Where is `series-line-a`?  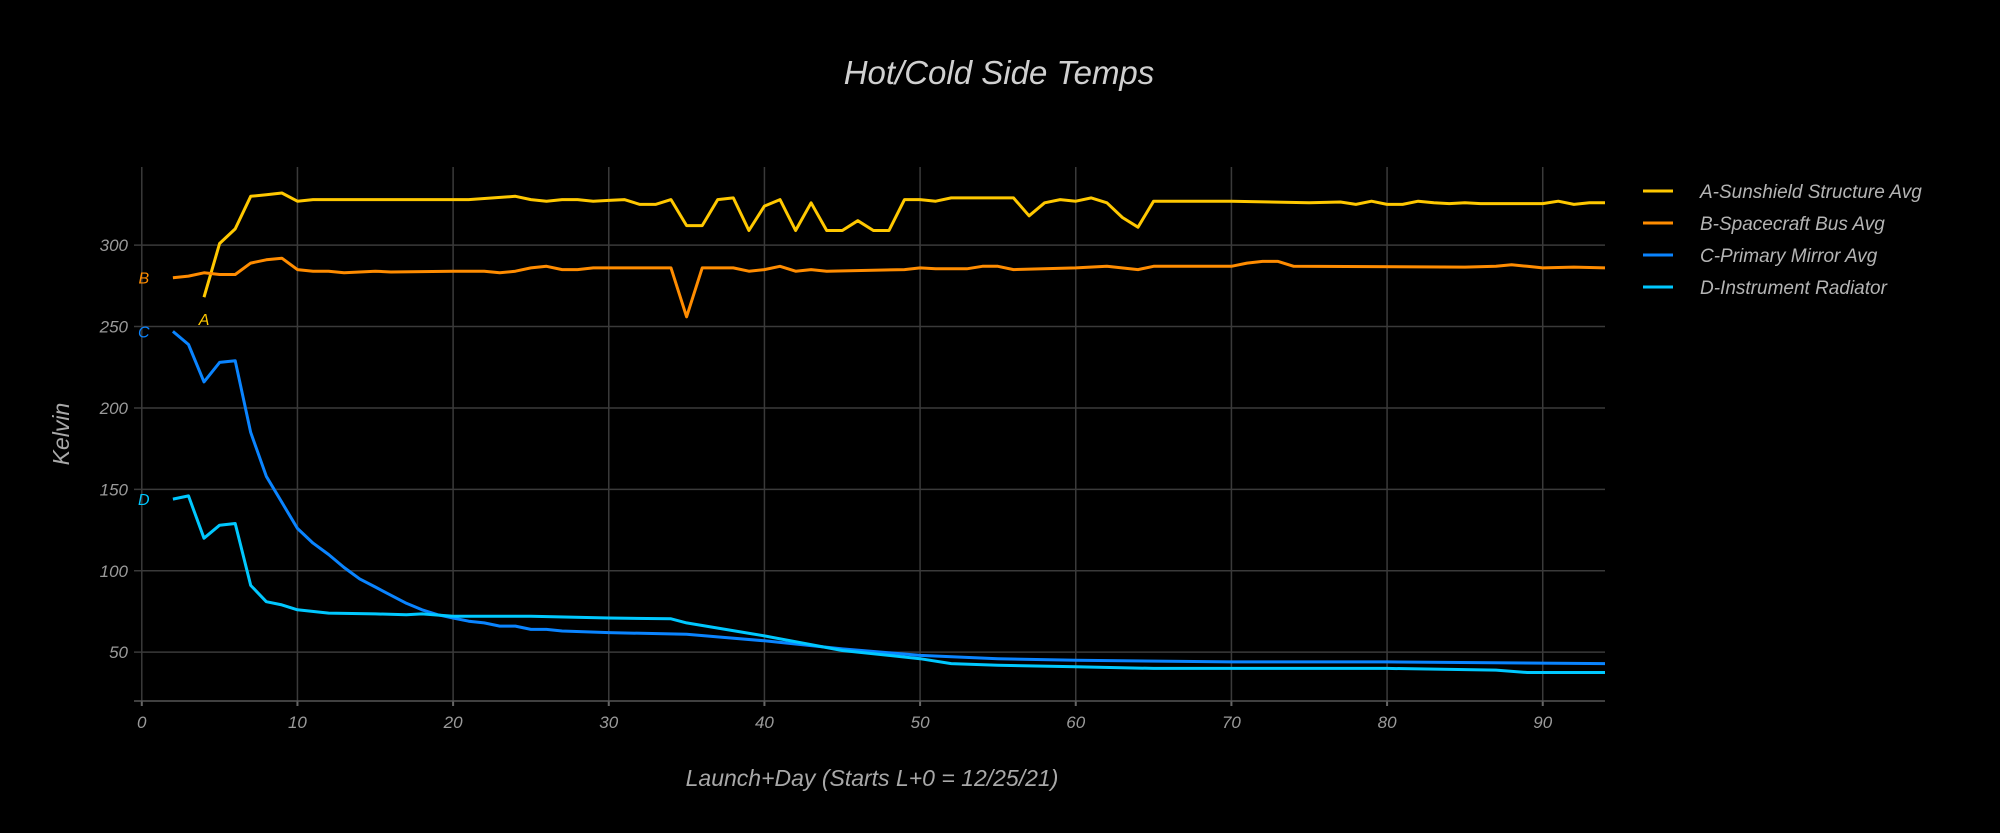
series-line-a is located at coordinates (903, 244).